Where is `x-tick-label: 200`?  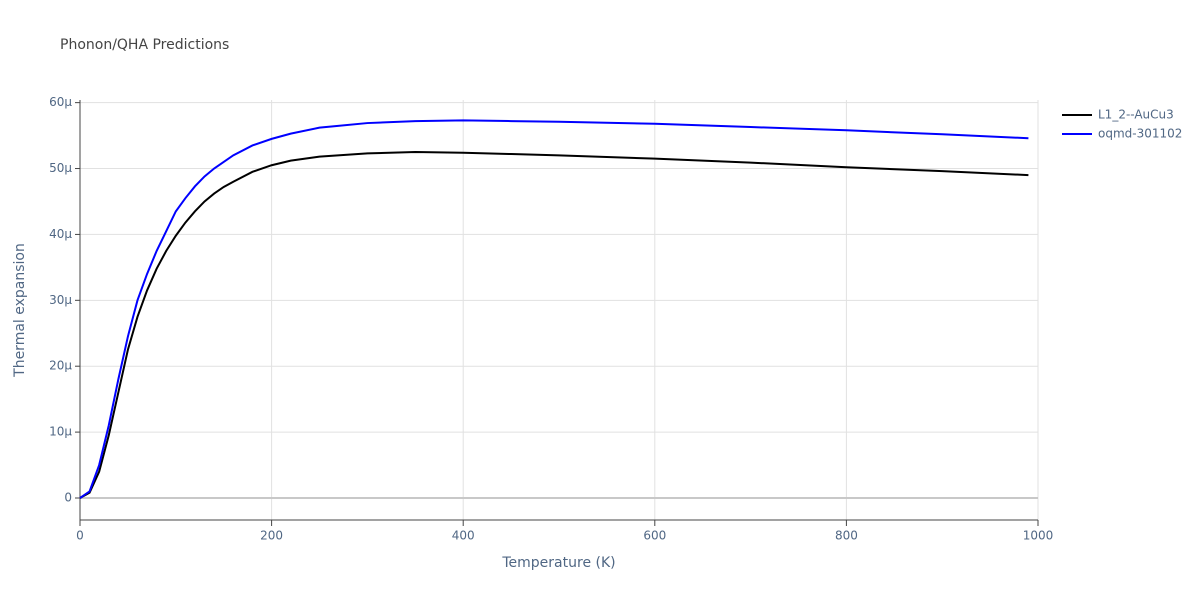 x-tick-label: 200 is located at coordinates (271, 536).